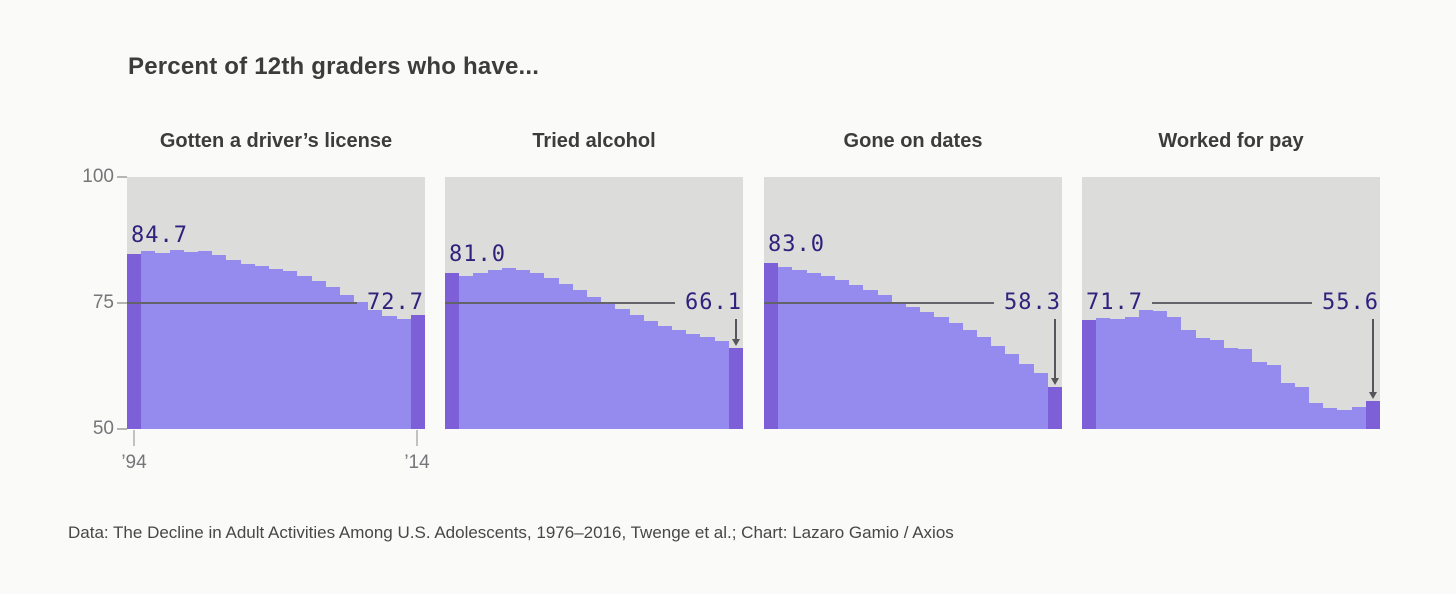 The width and height of the screenshot is (1456, 594). Describe the element at coordinates (594, 141) in the screenshot. I see `chart-title: Tried alcohol` at that location.